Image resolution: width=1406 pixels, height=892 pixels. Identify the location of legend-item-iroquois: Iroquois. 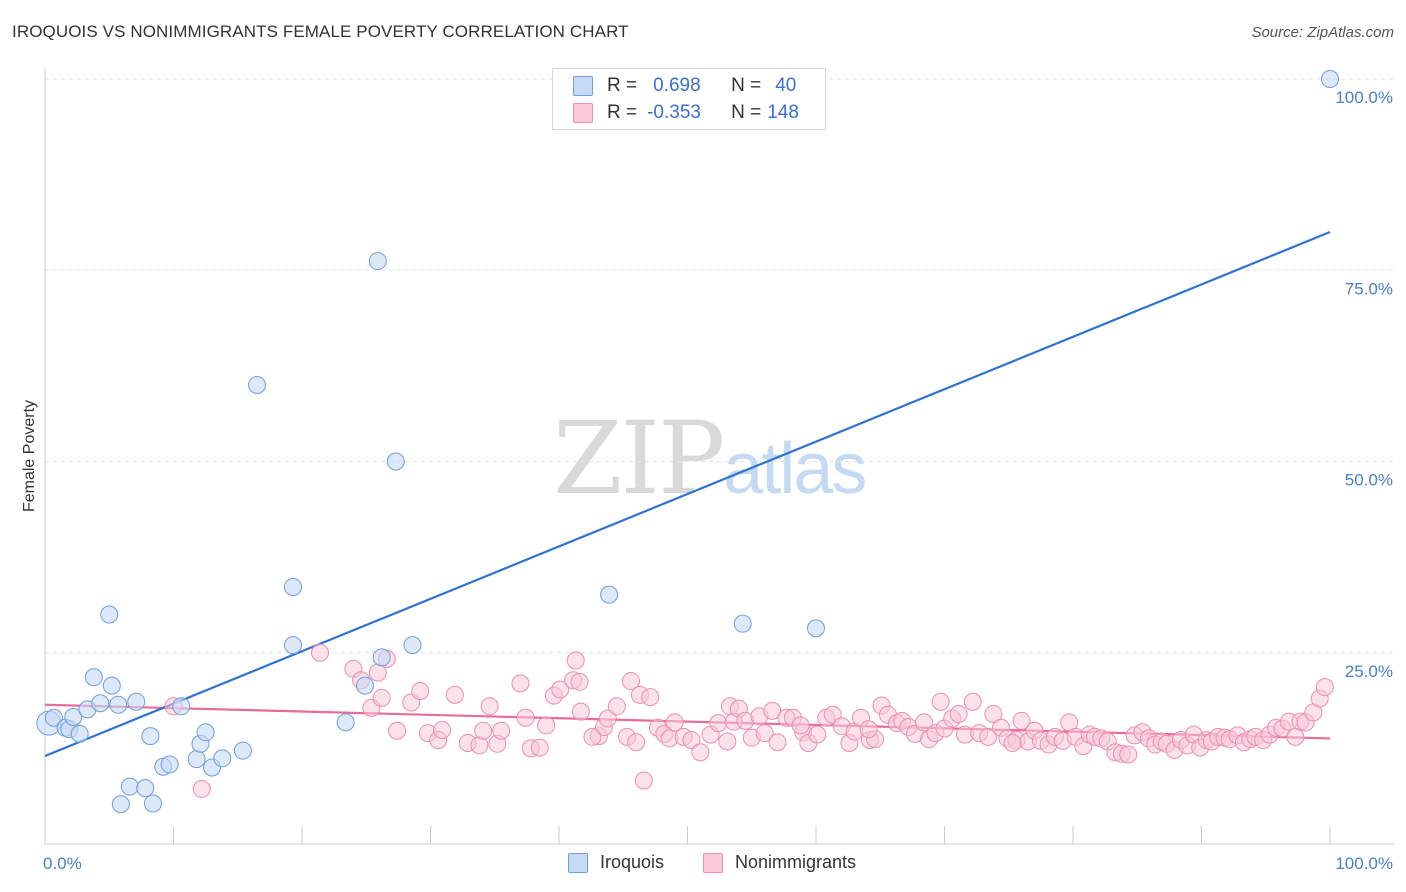
(616, 862).